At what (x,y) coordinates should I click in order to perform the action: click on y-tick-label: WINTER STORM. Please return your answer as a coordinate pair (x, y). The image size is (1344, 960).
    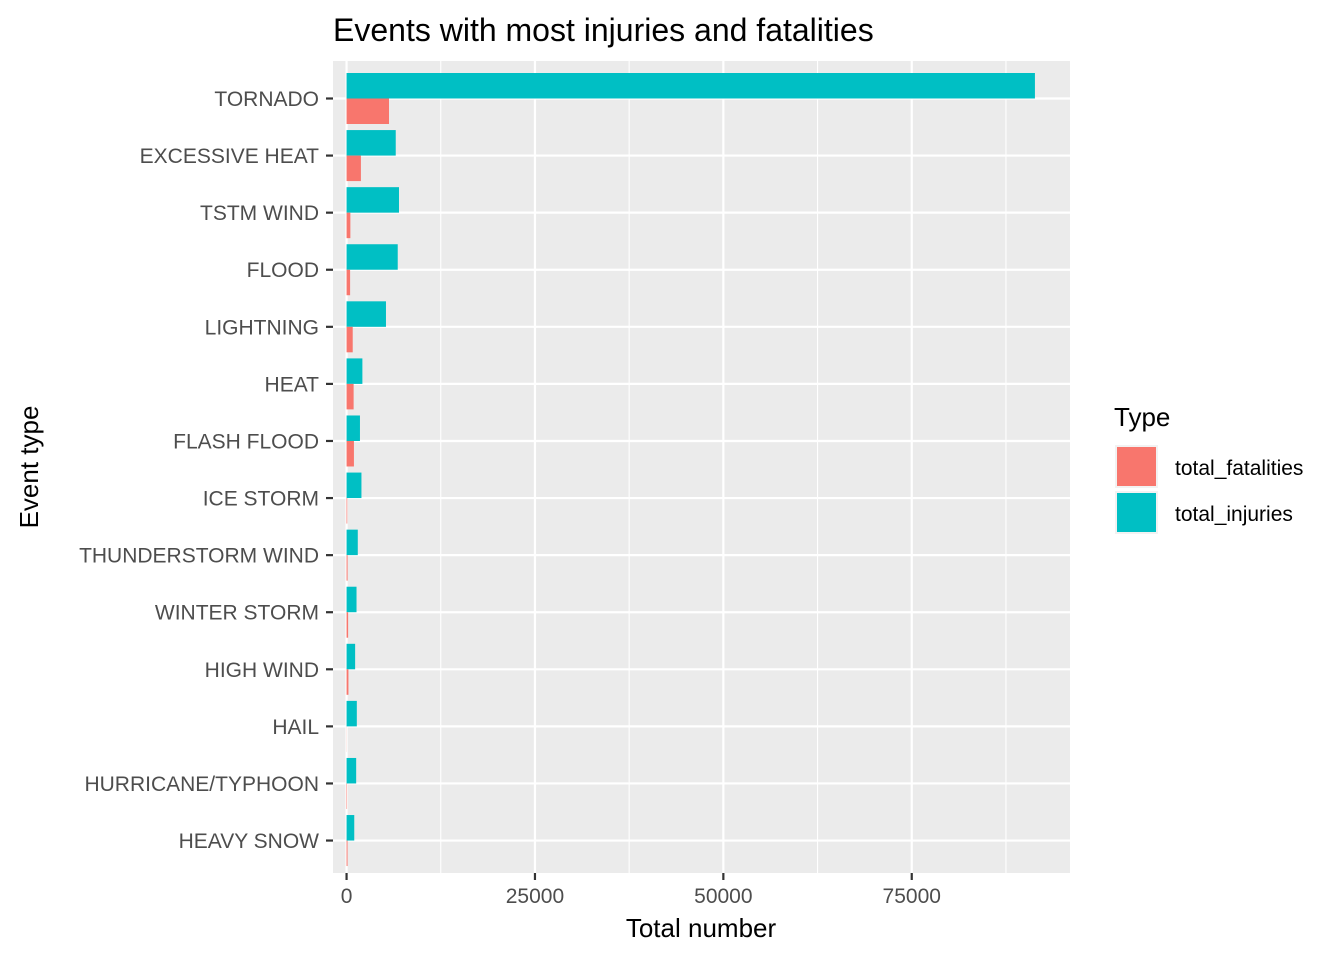
    Looking at the image, I should click on (237, 613).